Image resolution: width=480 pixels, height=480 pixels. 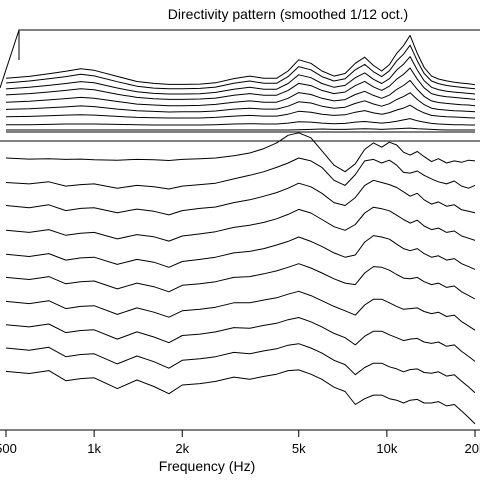 What do you see at coordinates (240, 443) in the screenshot?
I see `x-axis-ticks: 500 1k 2k 5k 10k 20k` at bounding box center [240, 443].